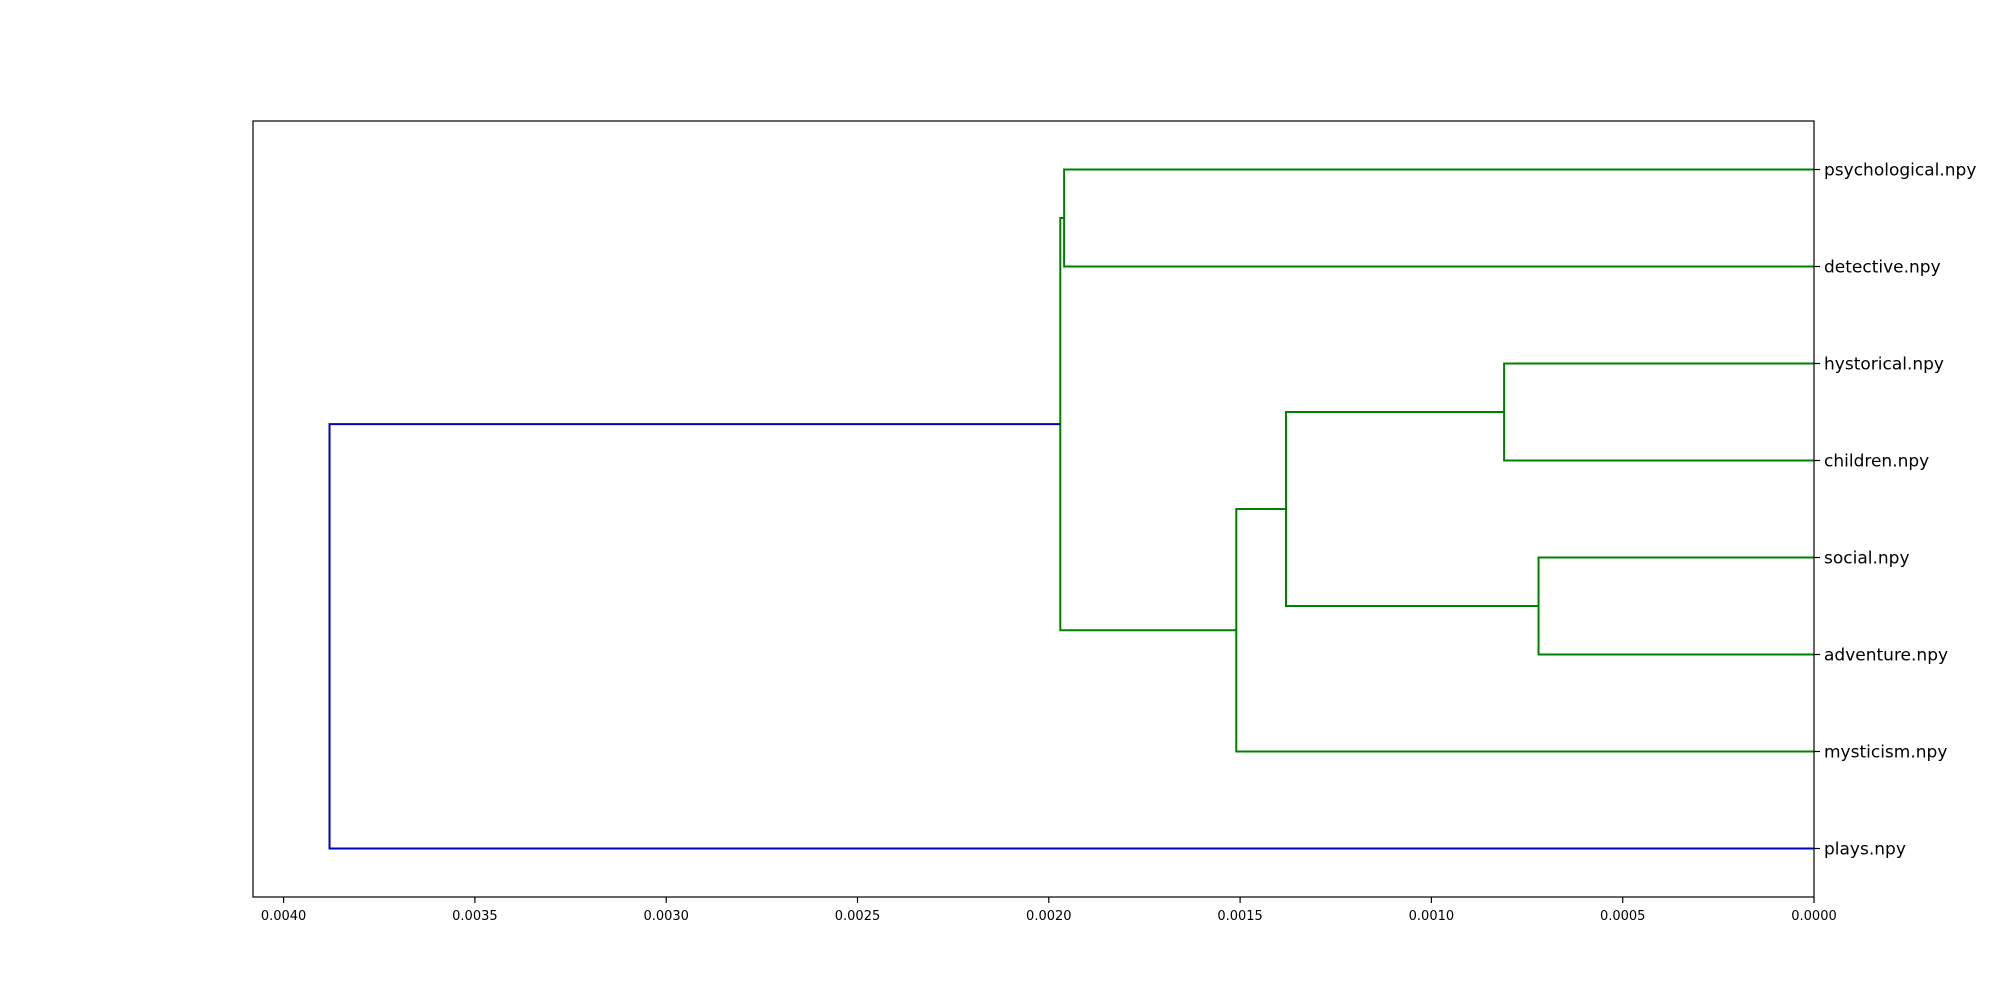 The image size is (2000, 1000). What do you see at coordinates (1865, 850) in the screenshot?
I see `leaf-label: plays.npy` at bounding box center [1865, 850].